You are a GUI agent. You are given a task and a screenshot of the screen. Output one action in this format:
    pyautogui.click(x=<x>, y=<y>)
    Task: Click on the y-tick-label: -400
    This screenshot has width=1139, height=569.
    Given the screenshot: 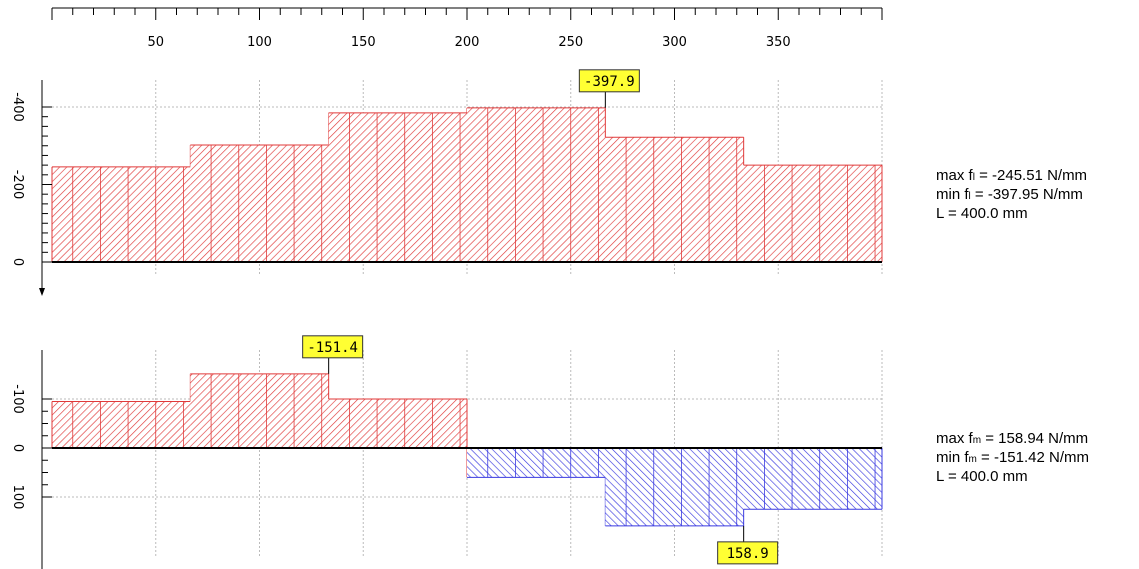 What is the action you would take?
    pyautogui.click(x=17, y=107)
    